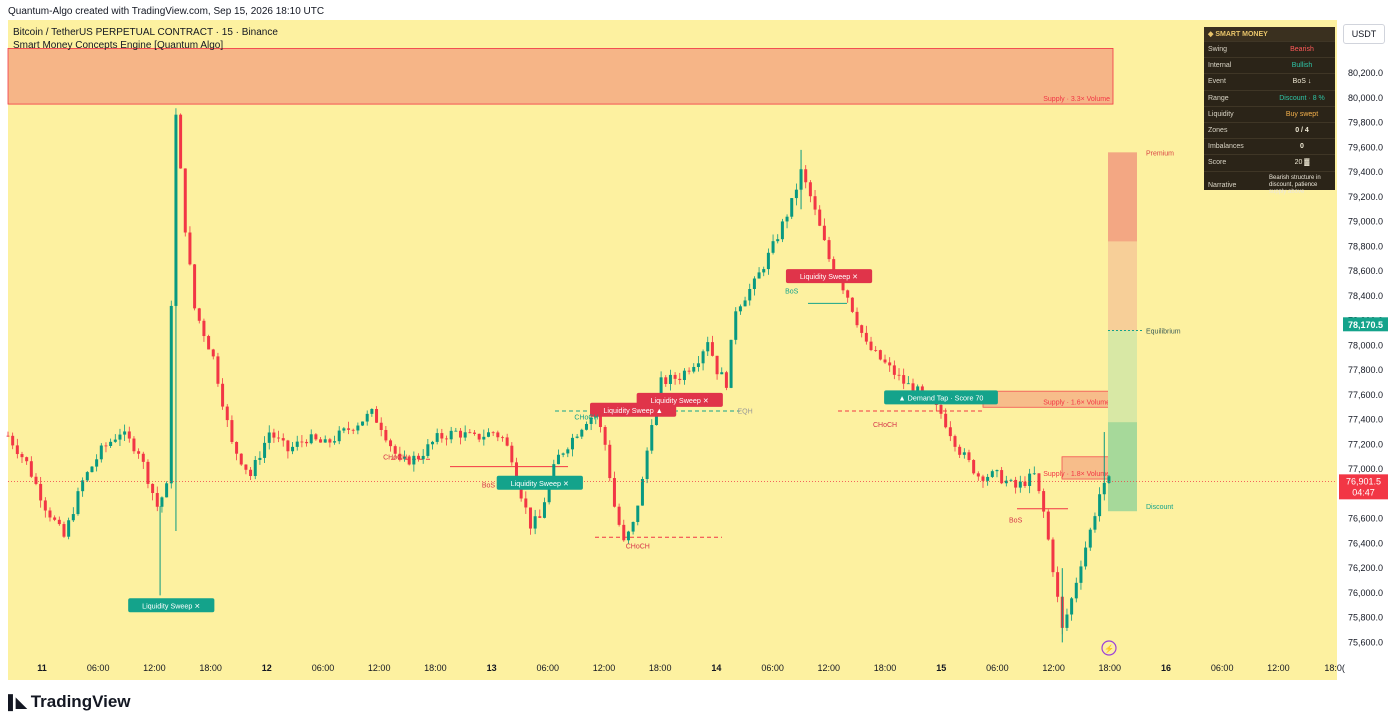 This screenshot has width=1400, height=725. What do you see at coordinates (1365, 73) in the screenshot?
I see `y-tick-label: 80,200.0` at bounding box center [1365, 73].